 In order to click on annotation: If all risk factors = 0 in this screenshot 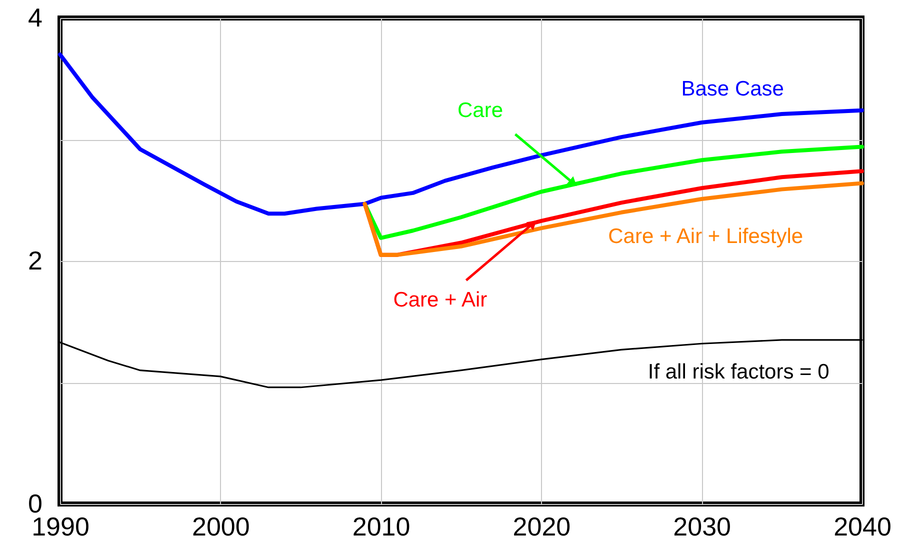, I will do `click(739, 372)`.